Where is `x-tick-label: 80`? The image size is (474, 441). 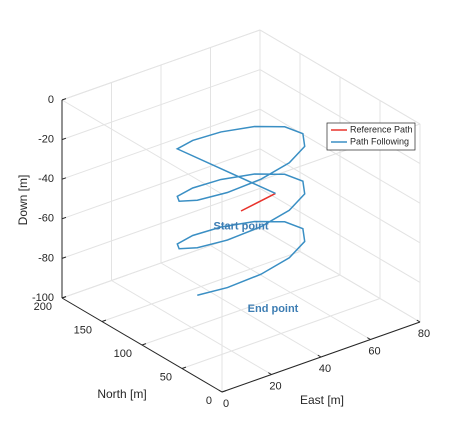
x-tick-label: 80 is located at coordinates (424, 334).